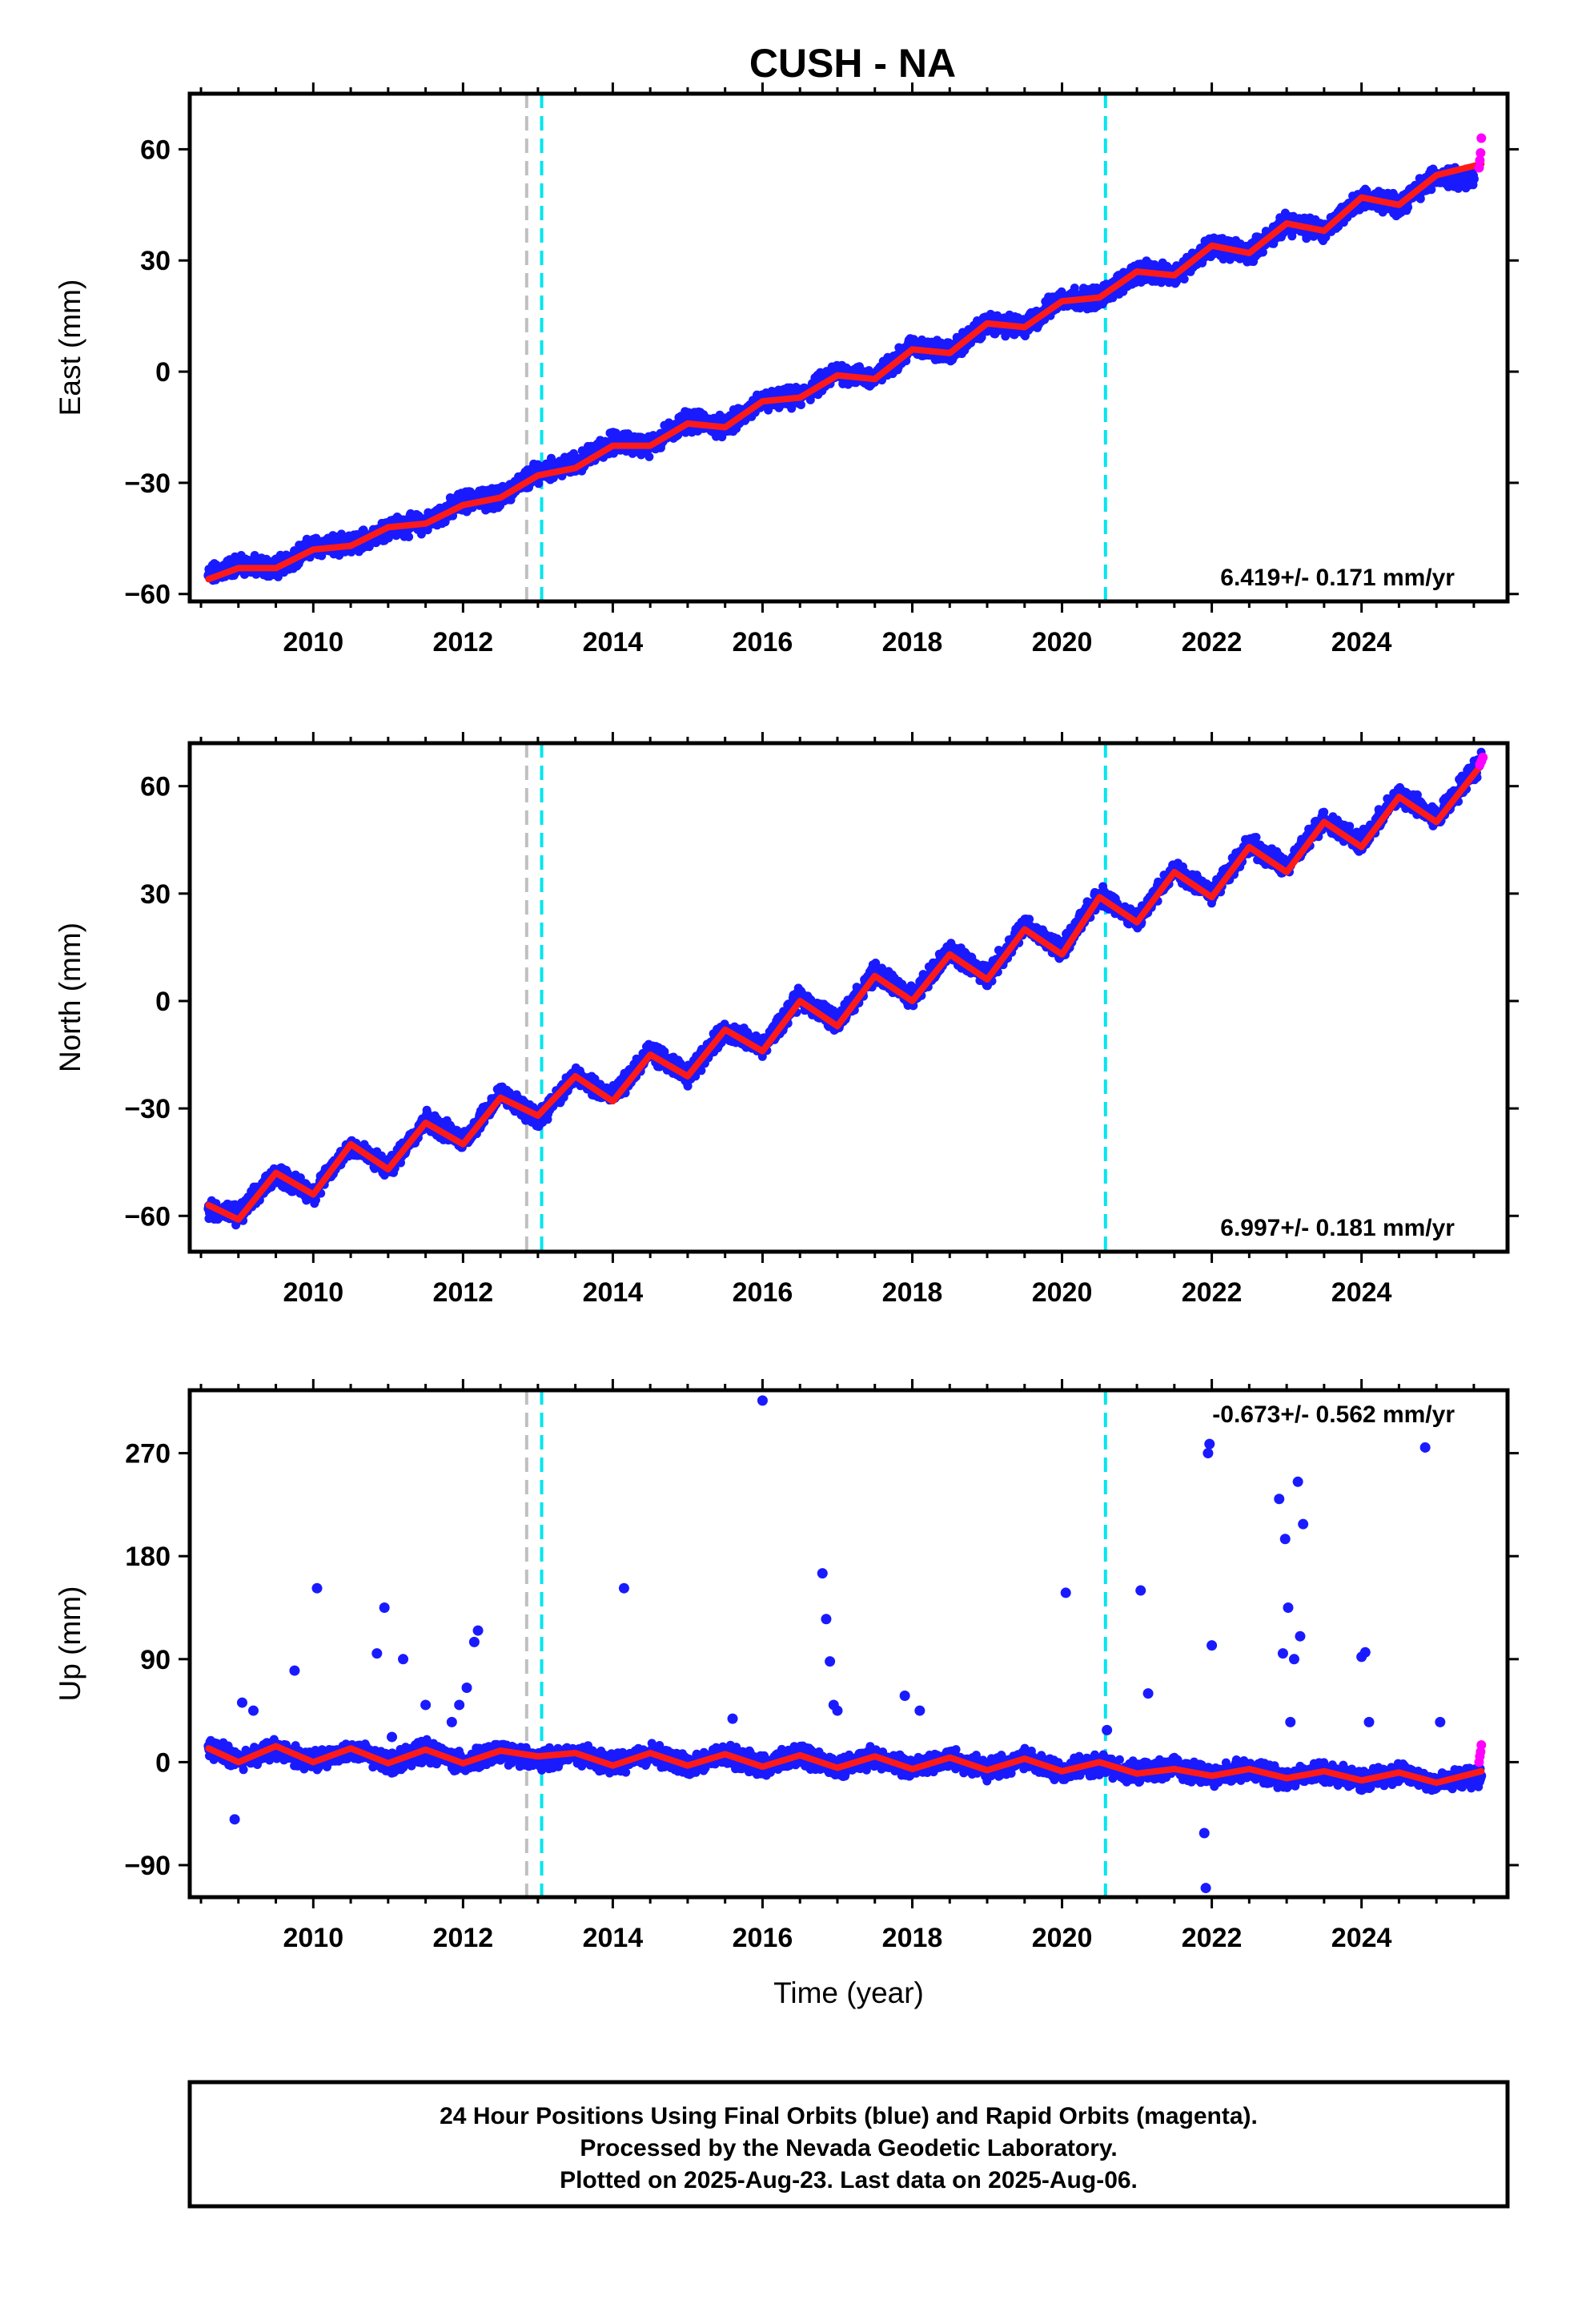 This screenshot has width=1582, height=2324. I want to click on east-y-tick-label: −60, so click(147, 595).